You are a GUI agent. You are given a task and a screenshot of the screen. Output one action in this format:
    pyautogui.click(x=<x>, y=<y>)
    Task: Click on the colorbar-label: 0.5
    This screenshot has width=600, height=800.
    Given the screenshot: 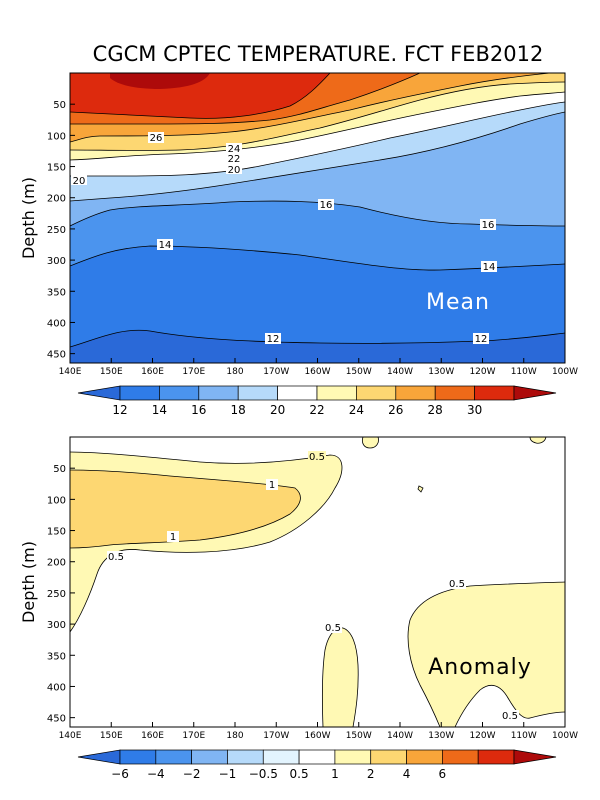 What is the action you would take?
    pyautogui.click(x=299, y=774)
    